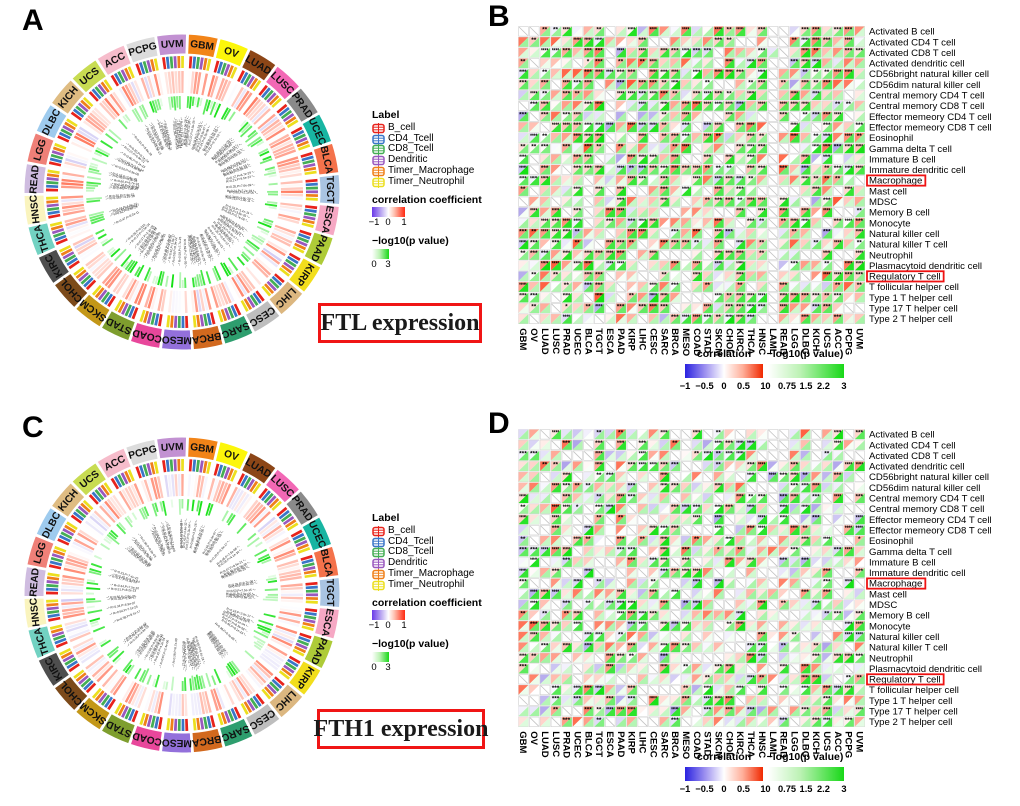  Describe the element at coordinates (411, 138) in the screenshot. I see `legend-item-label: CD4_Tcell` at that location.